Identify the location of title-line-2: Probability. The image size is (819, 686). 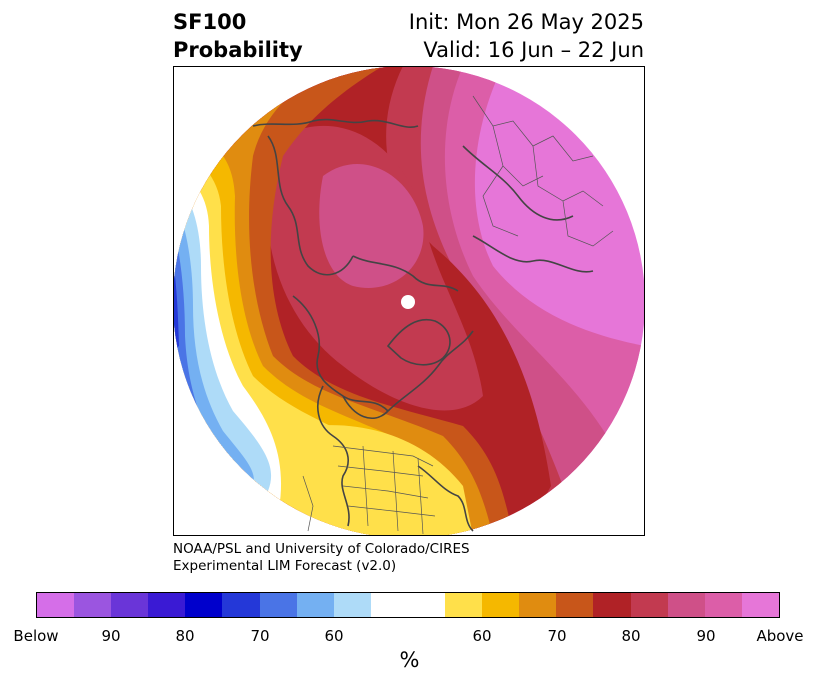
(238, 50).